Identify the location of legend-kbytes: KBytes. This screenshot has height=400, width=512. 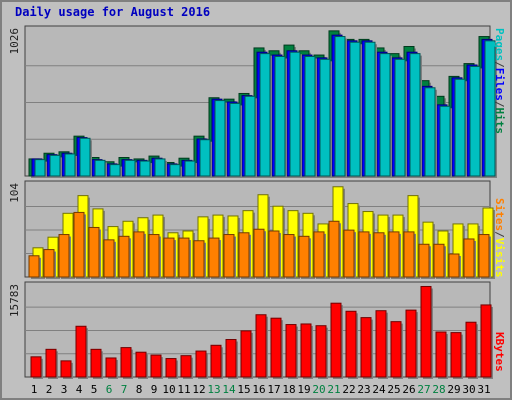
(499, 352).